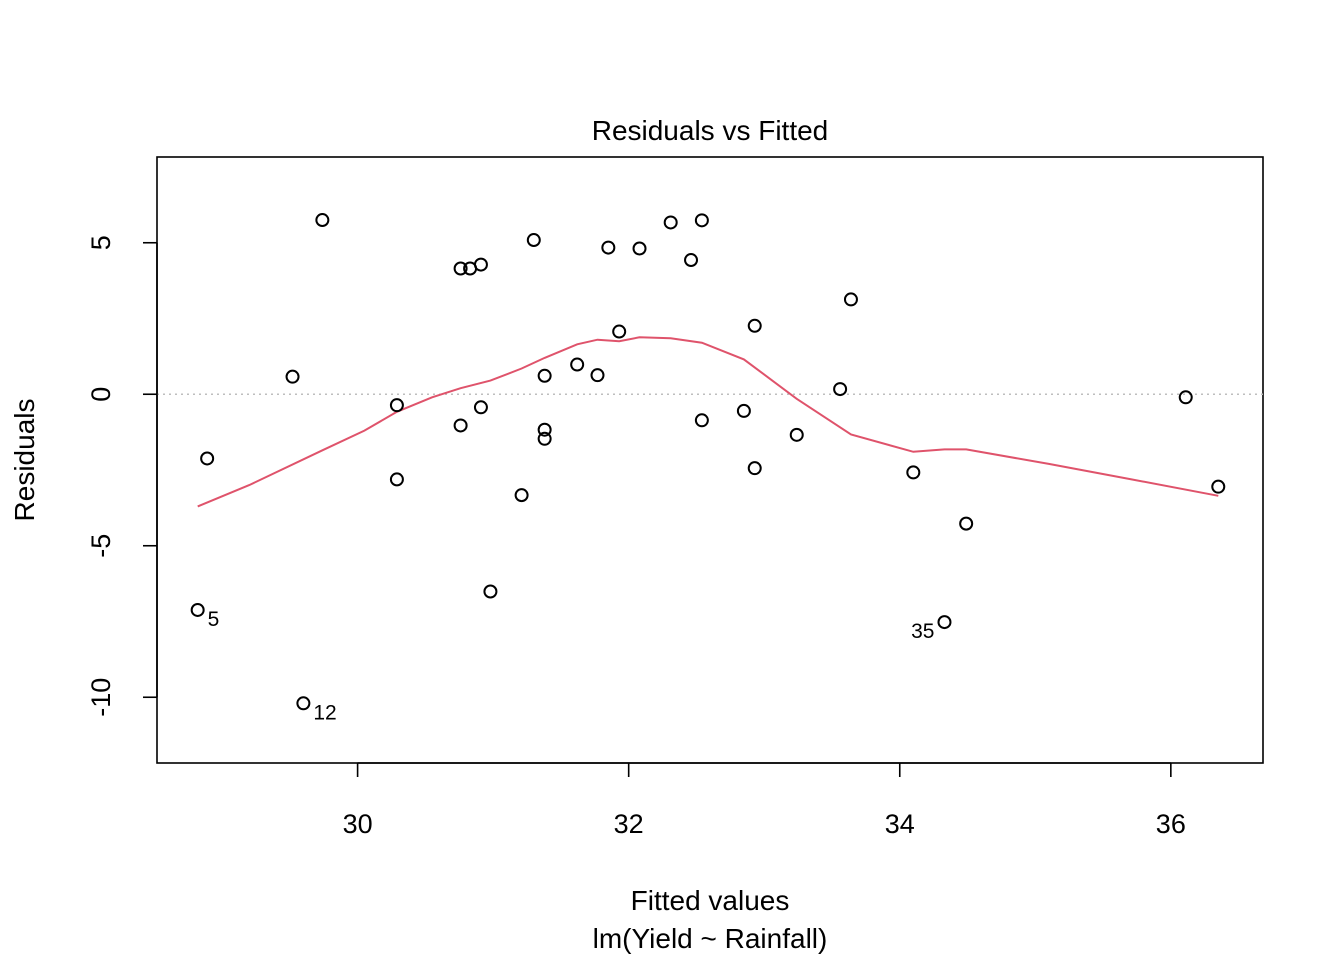 The width and height of the screenshot is (1344, 960). I want to click on y-tick-label: -10, so click(101, 697).